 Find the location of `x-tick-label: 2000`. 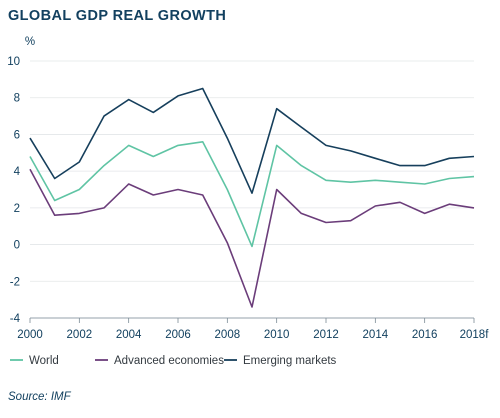

x-tick-label: 2000 is located at coordinates (30, 335).